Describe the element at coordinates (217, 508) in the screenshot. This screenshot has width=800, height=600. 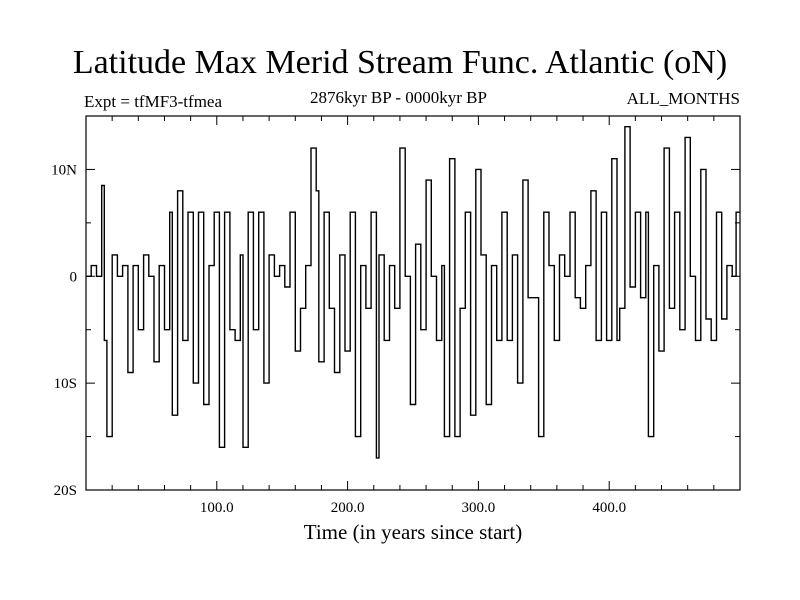
I see `x-tick-label: 100.0` at that location.